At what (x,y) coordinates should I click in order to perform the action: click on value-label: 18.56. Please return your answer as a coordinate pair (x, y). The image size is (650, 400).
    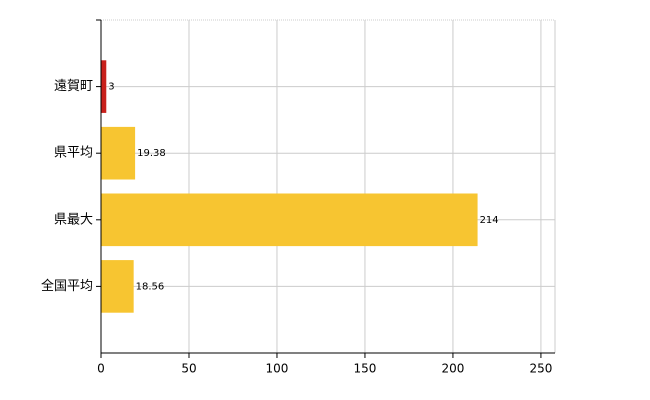
    Looking at the image, I should click on (150, 286).